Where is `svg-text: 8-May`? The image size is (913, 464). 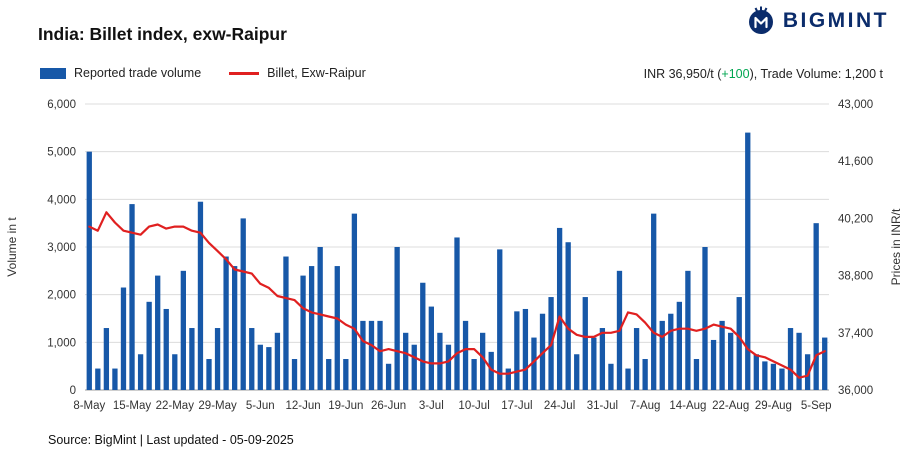 svg-text: 8-May is located at coordinates (89, 406).